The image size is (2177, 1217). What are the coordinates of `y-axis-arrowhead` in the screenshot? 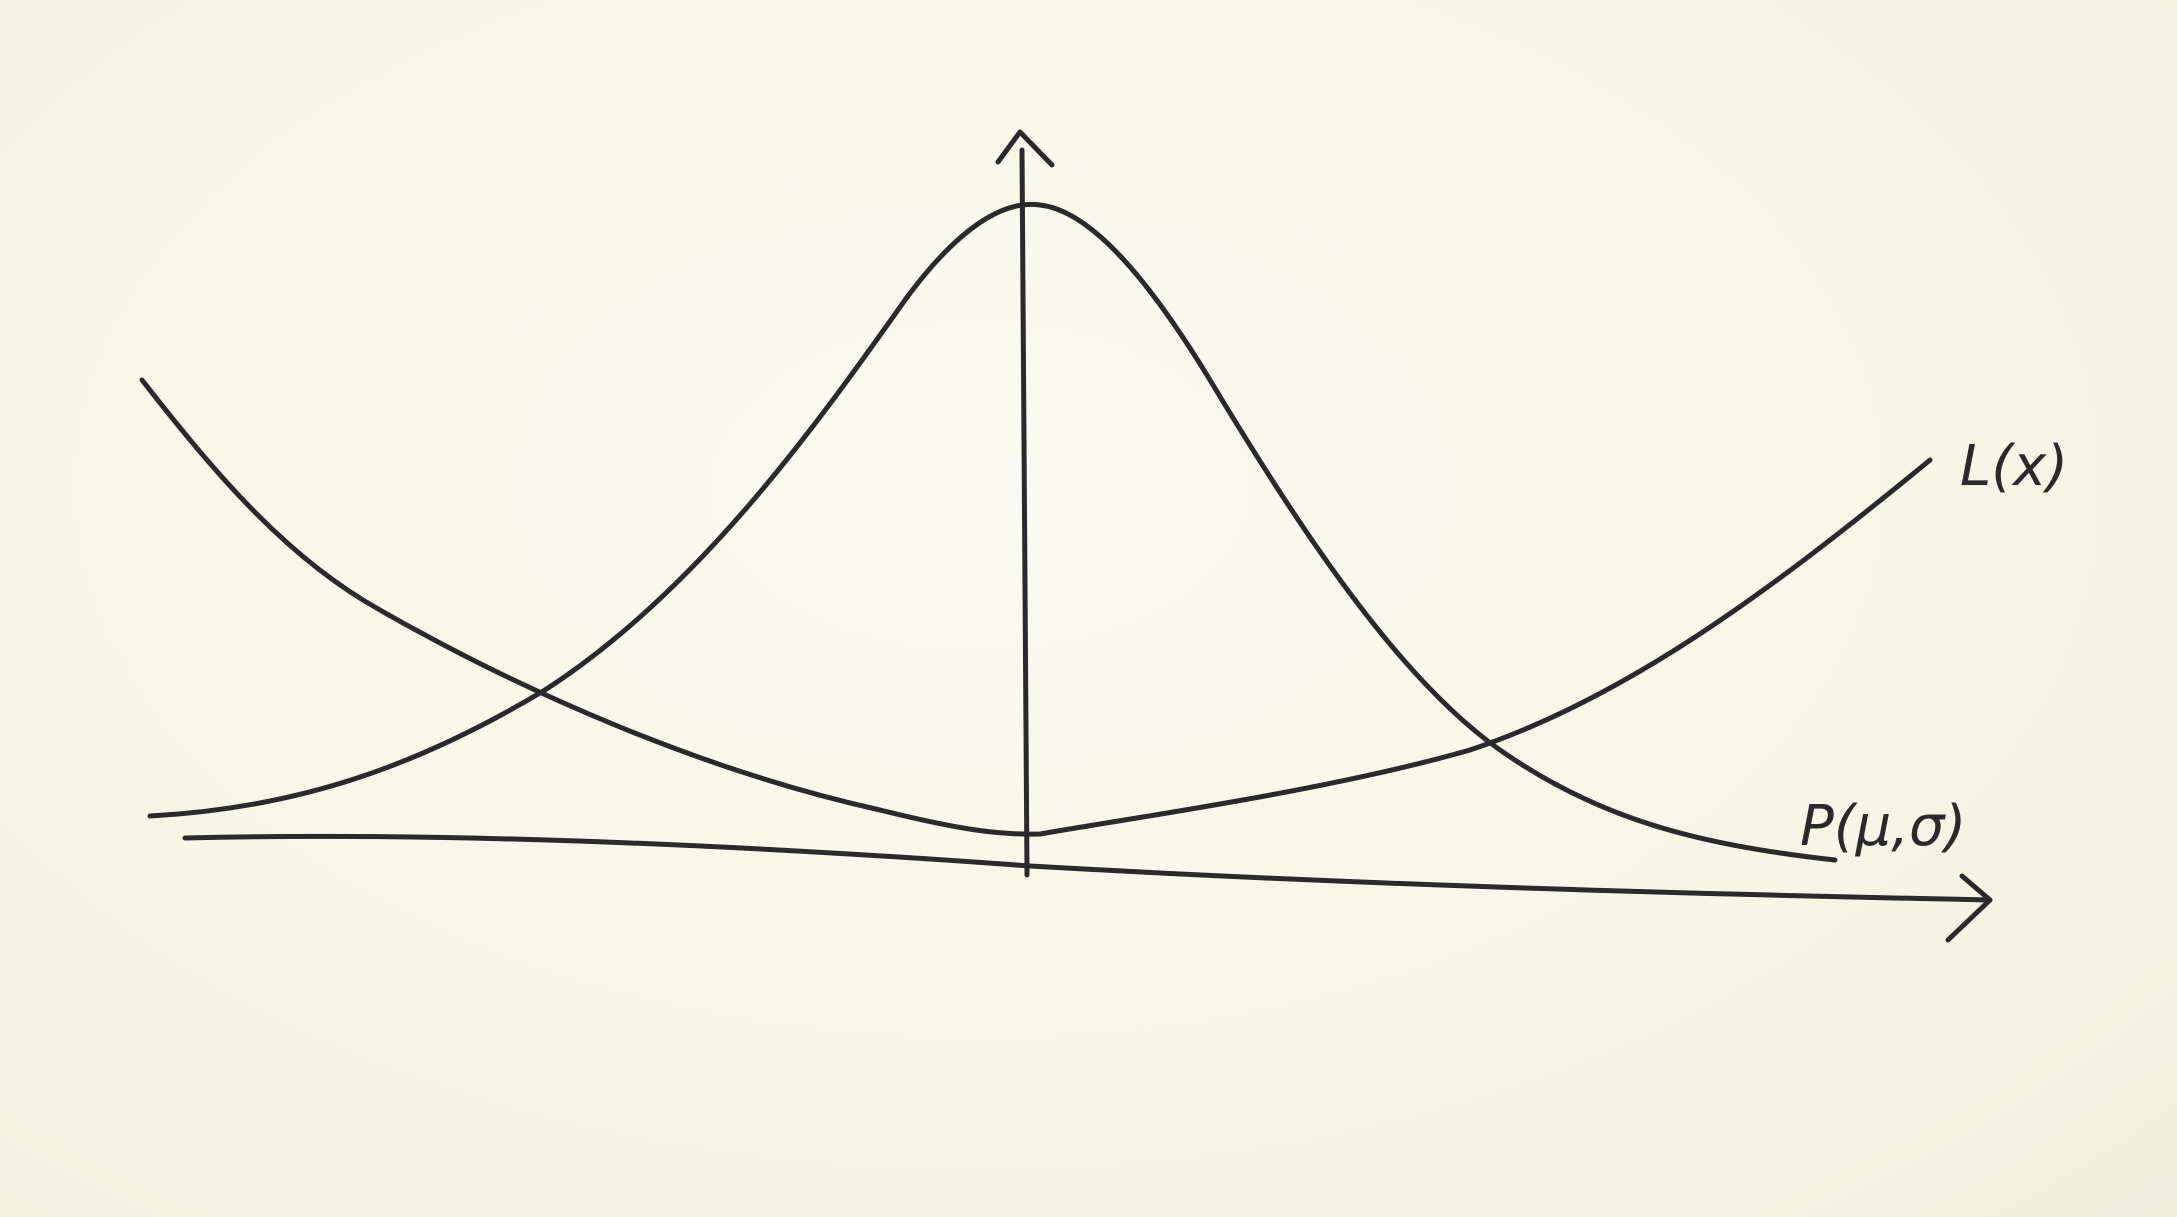 It's located at (1025, 148).